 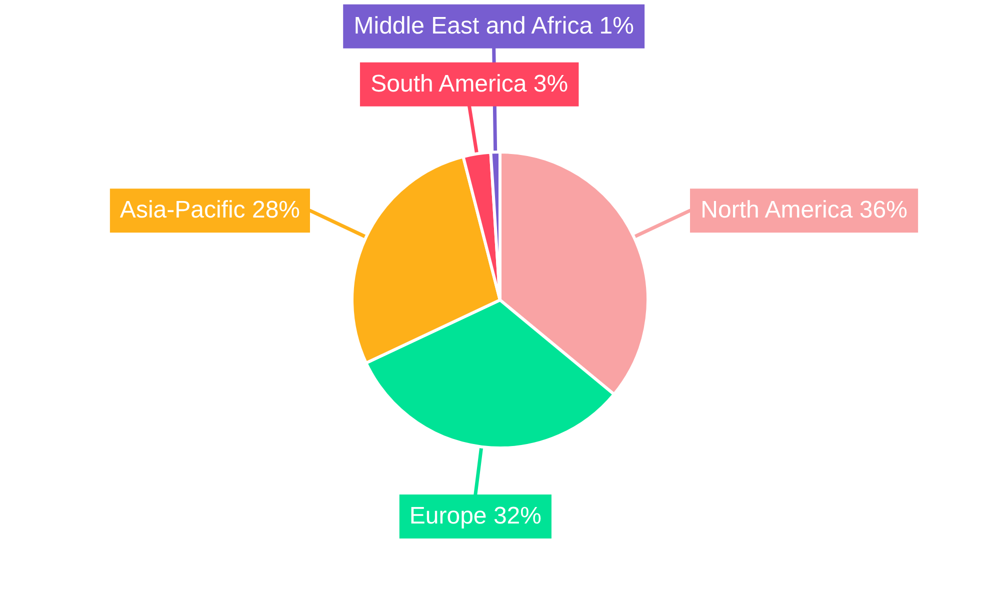 What do you see at coordinates (475, 516) in the screenshot?
I see `slice-label: Europe 32%` at bounding box center [475, 516].